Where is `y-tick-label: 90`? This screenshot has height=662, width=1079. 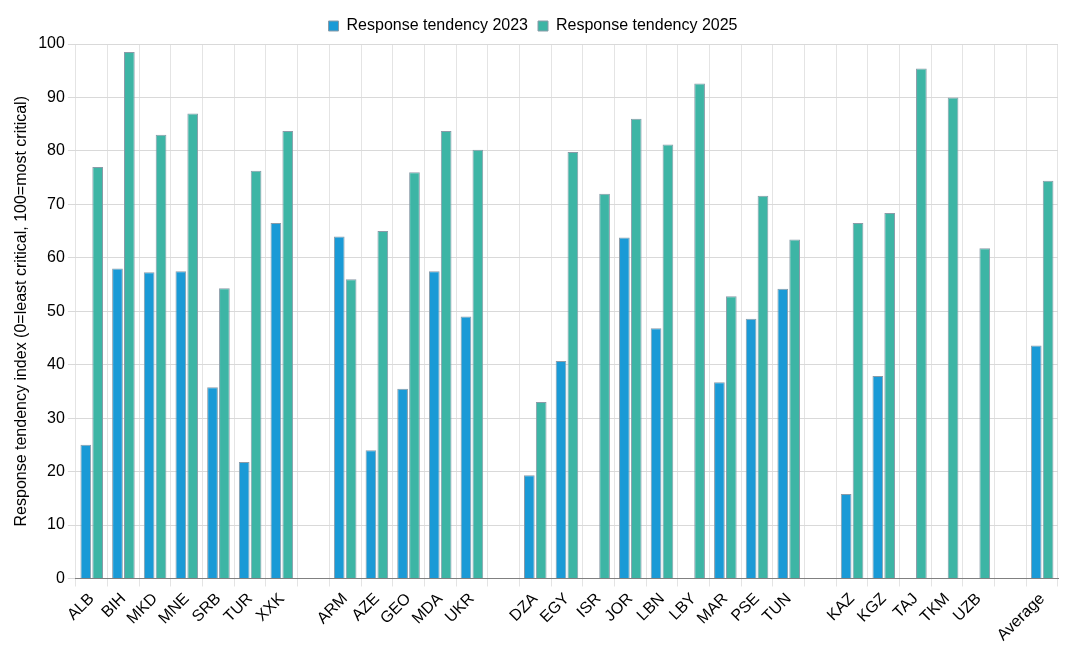
y-tick-label: 90 is located at coordinates (56, 96).